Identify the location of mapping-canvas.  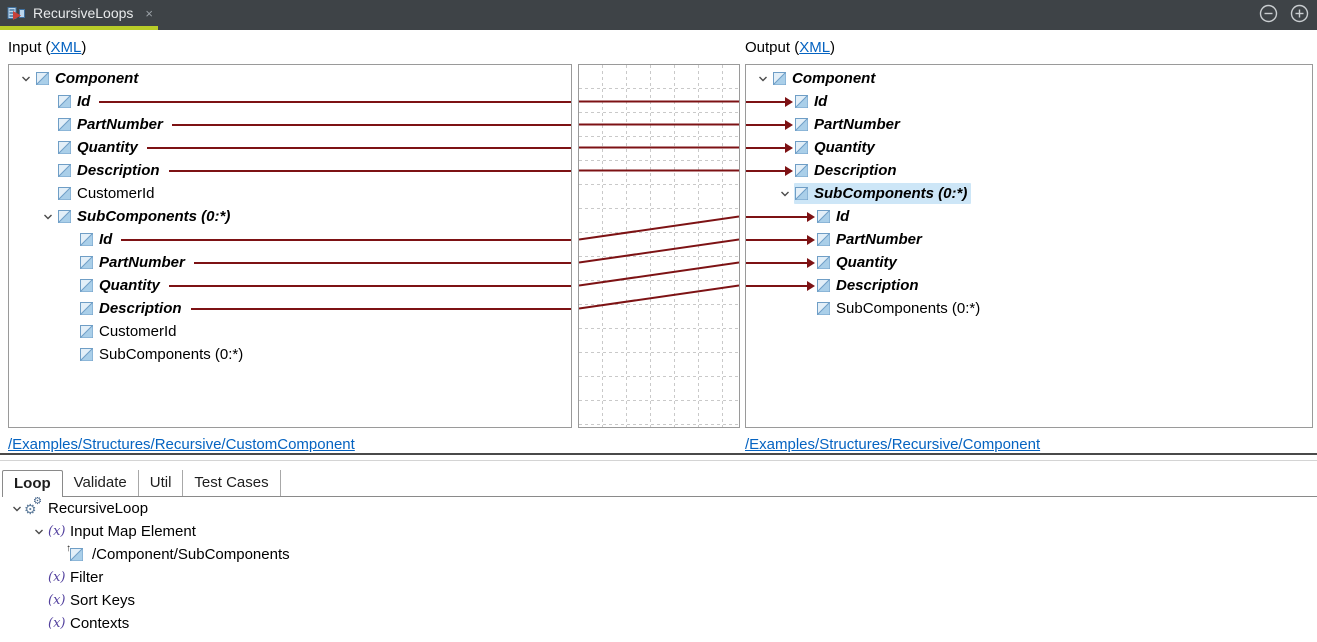
(659, 246).